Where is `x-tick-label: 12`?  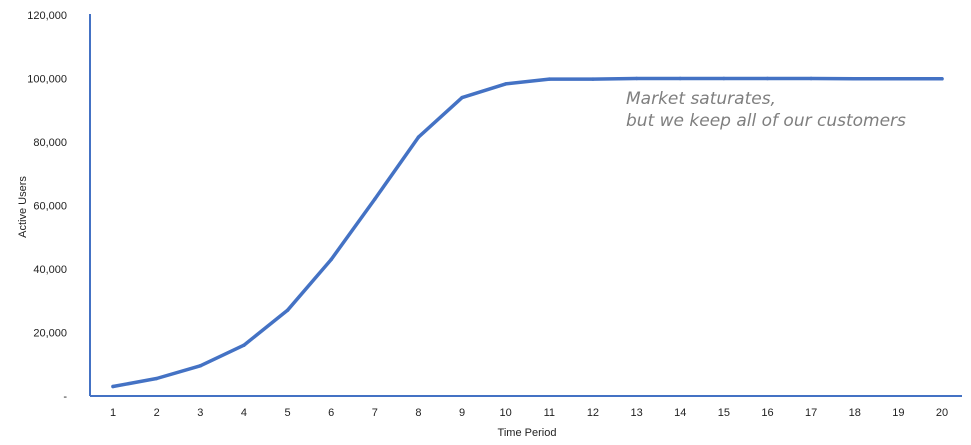 x-tick-label: 12 is located at coordinates (593, 413).